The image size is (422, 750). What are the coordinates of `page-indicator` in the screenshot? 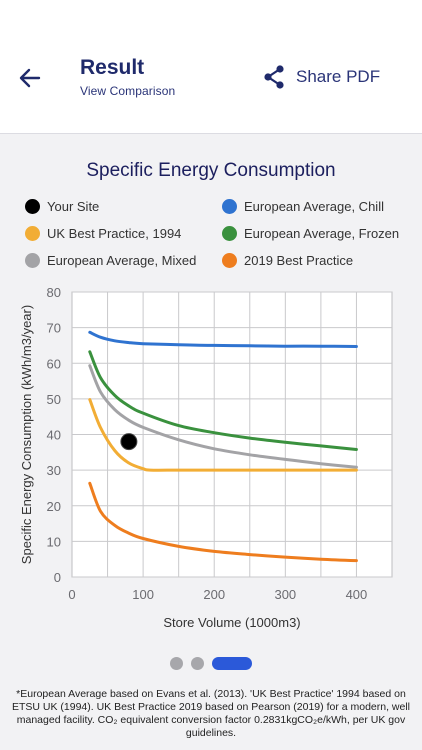 It's located at (211, 663).